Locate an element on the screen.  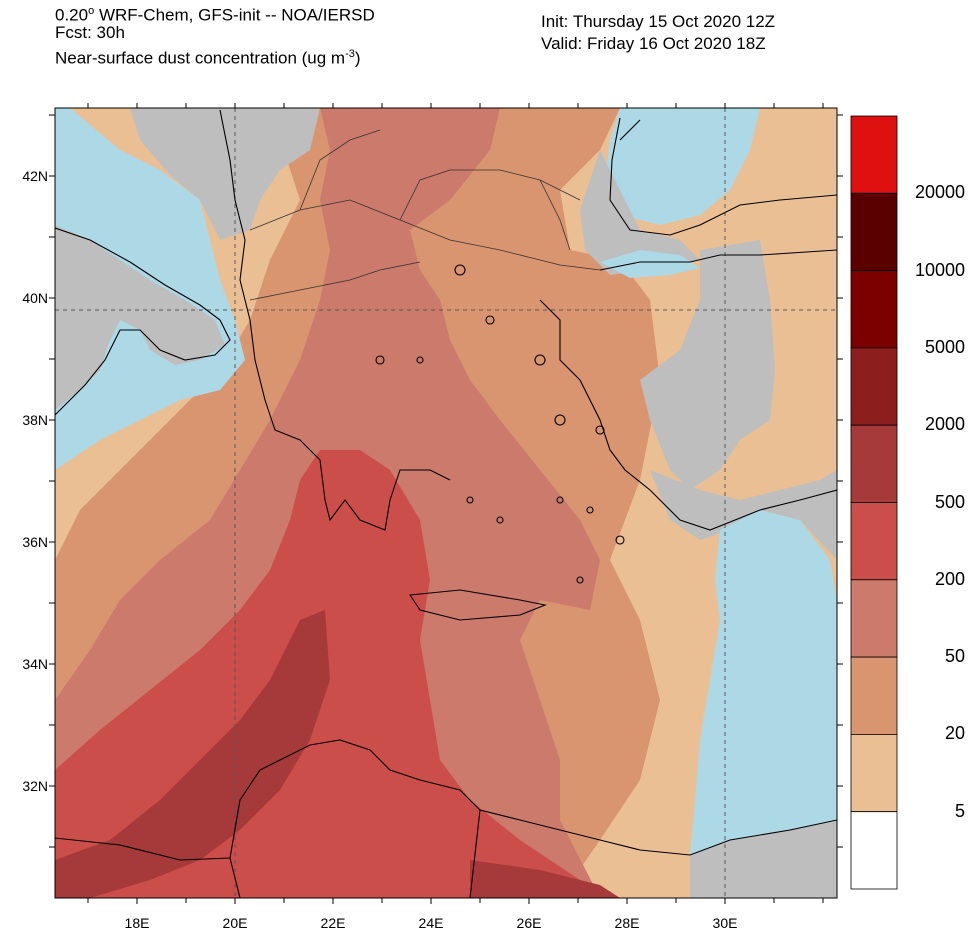
forecast-hour: Fcst: 30h is located at coordinates (90, 32).